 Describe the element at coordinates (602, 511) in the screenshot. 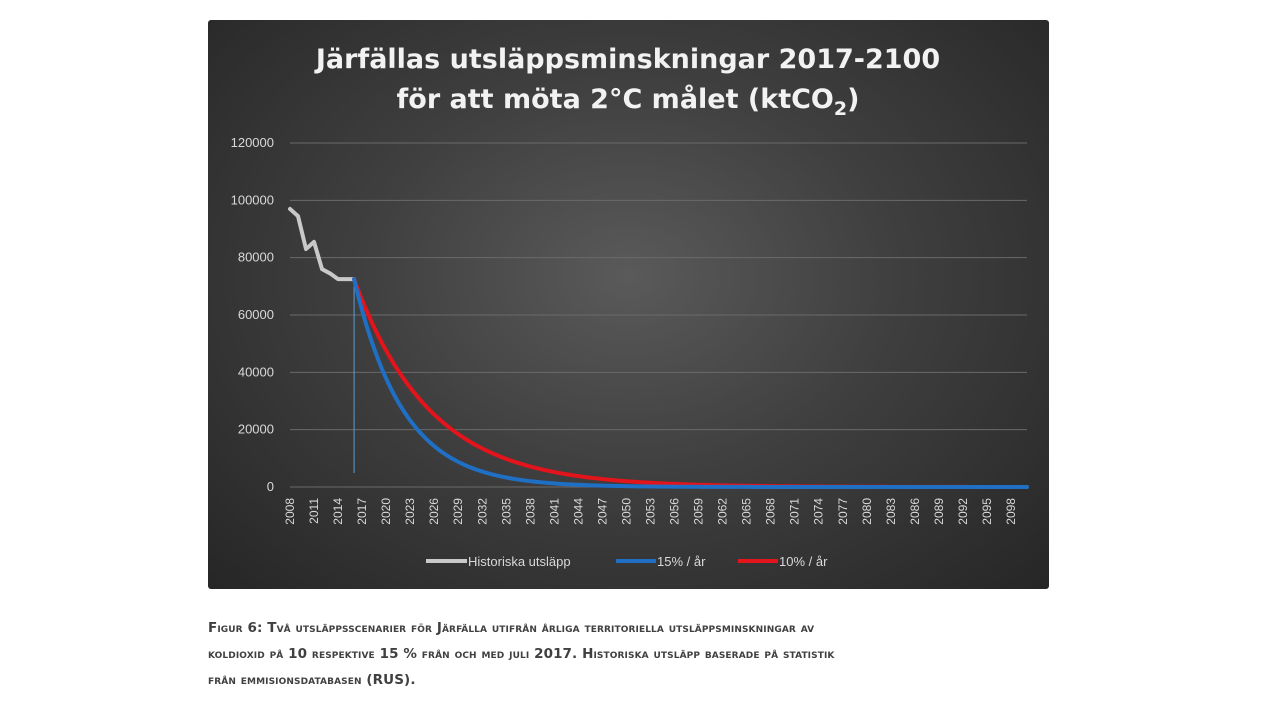

I see `x-tick-label: 2047` at that location.